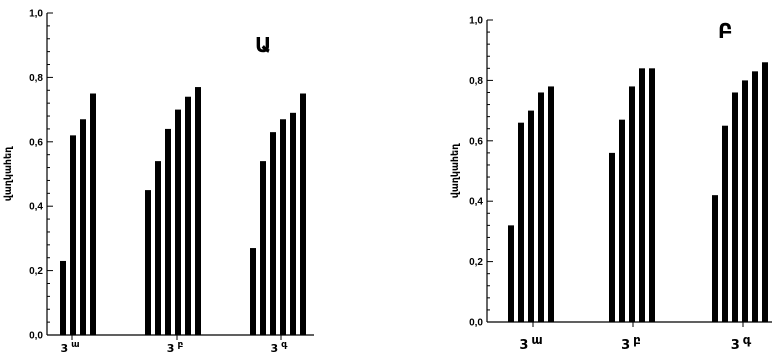 This screenshot has width=773, height=359. What do you see at coordinates (263, 45) in the screenshot?
I see `panel-label: Ա` at bounding box center [263, 45].